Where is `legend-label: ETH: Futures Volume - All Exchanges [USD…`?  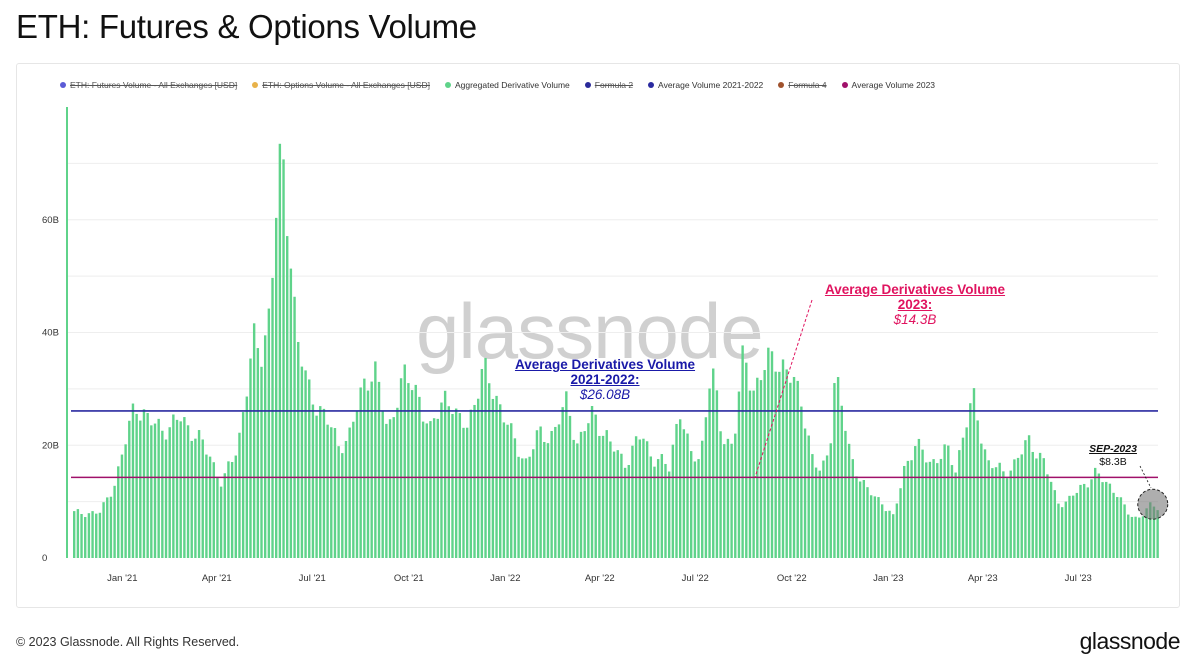 legend-label: ETH: Futures Volume - All Exchanges [USD… is located at coordinates (154, 85).